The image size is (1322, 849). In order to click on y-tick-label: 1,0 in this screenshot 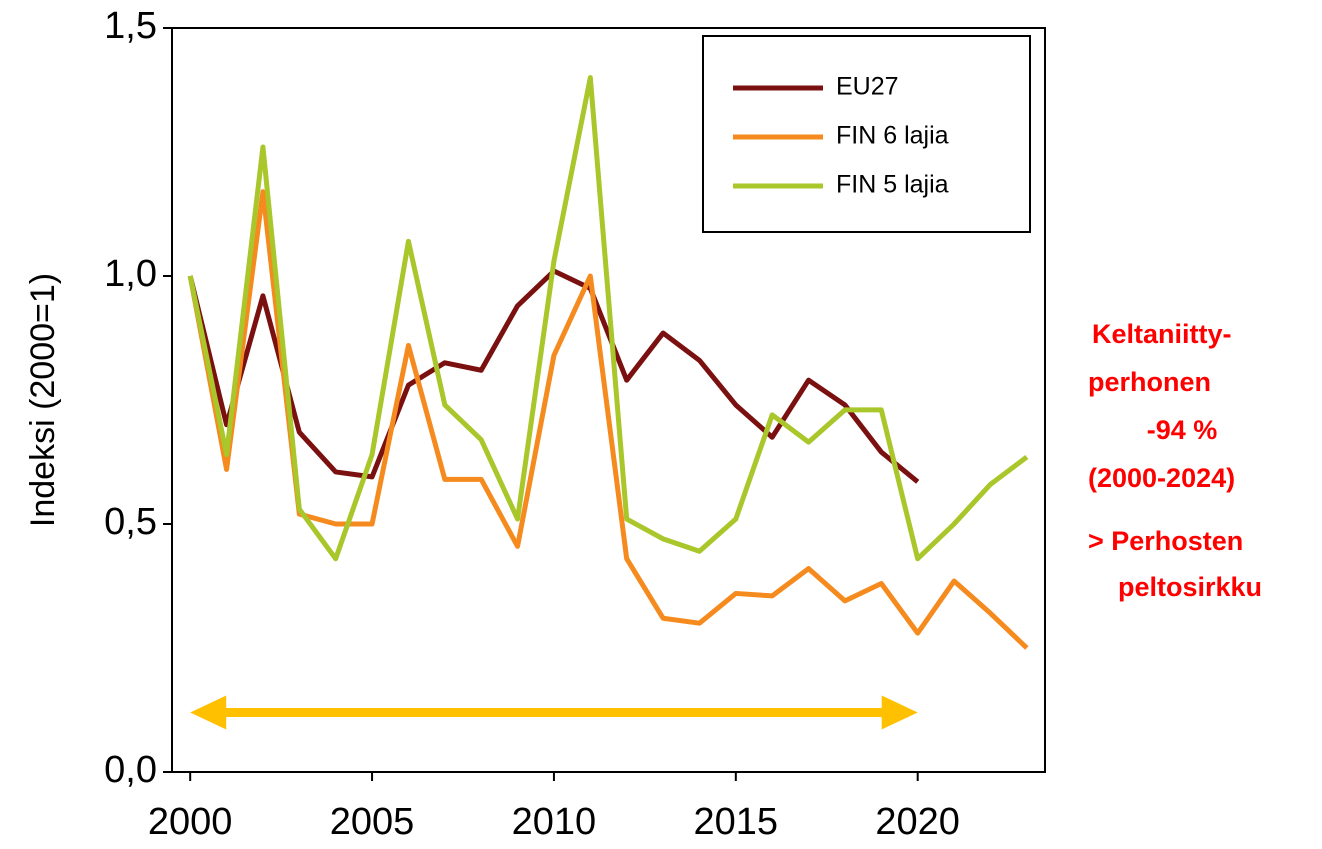, I will do `click(130, 274)`.